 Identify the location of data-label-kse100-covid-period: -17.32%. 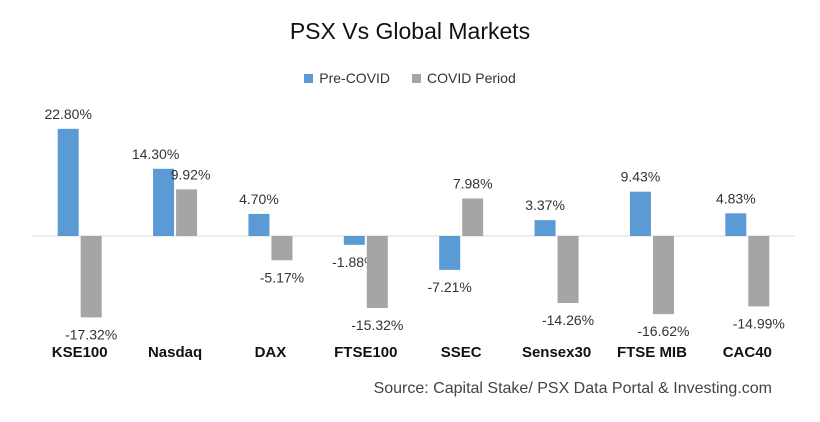
(91, 334).